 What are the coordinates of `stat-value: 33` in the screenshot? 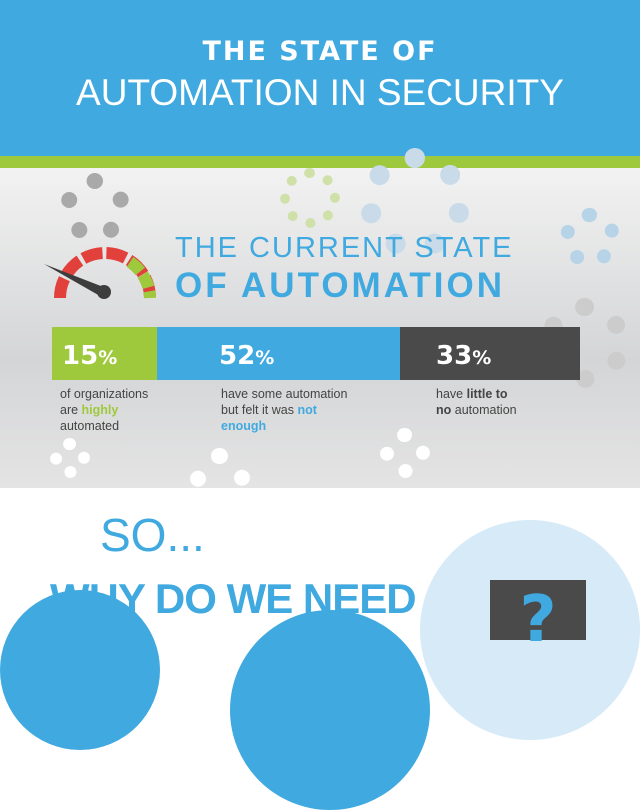 It's located at (454, 356).